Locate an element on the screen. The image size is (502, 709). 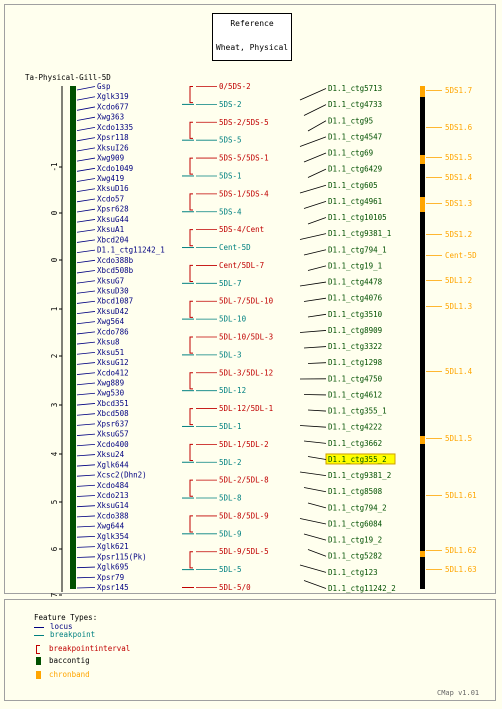
locus-label: XksuD42 is located at coordinates (113, 311).